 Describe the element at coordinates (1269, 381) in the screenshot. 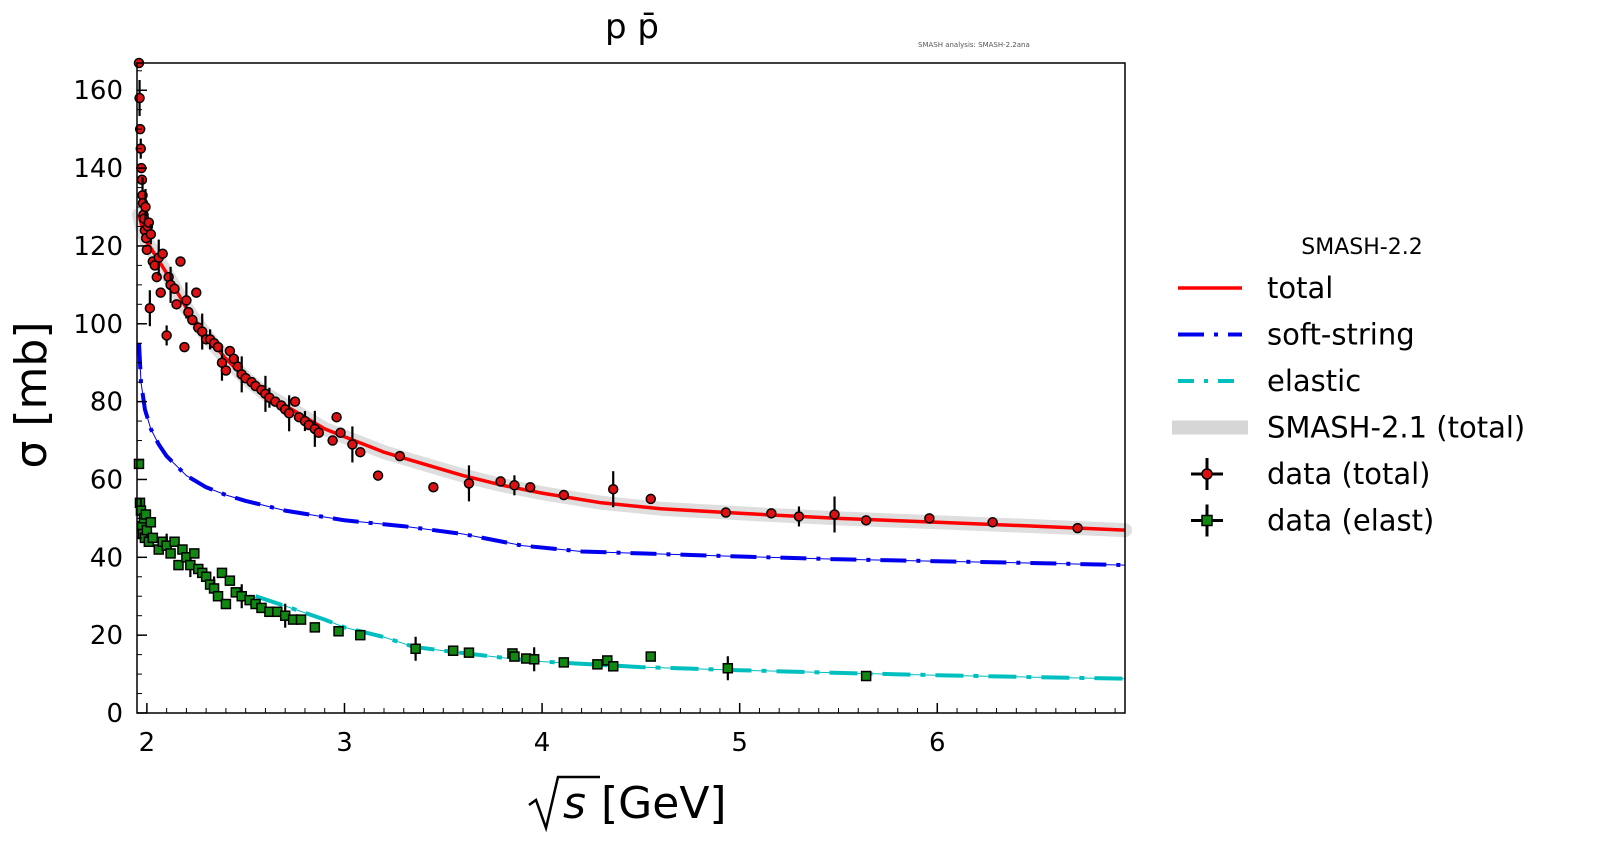

I see `legend-entry: elastic` at that location.